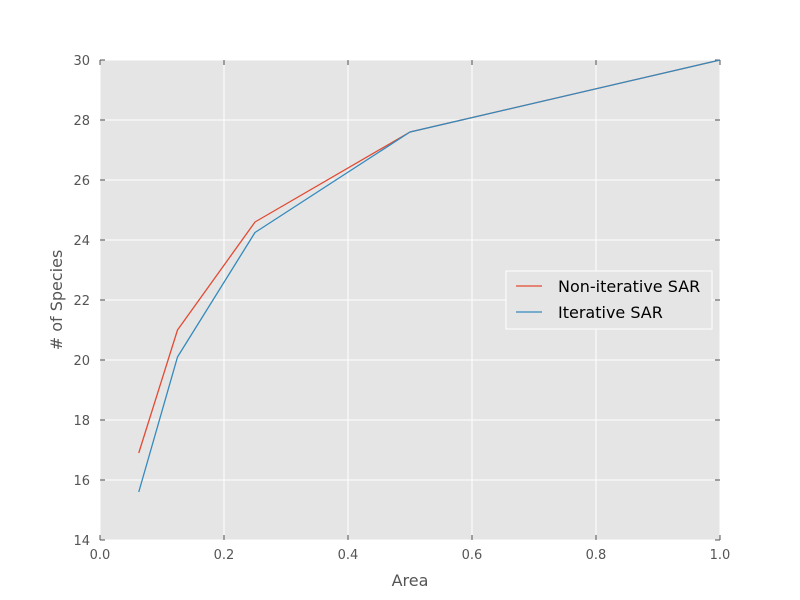  Describe the element at coordinates (81, 121) in the screenshot. I see `y-tick-label: 28` at that location.